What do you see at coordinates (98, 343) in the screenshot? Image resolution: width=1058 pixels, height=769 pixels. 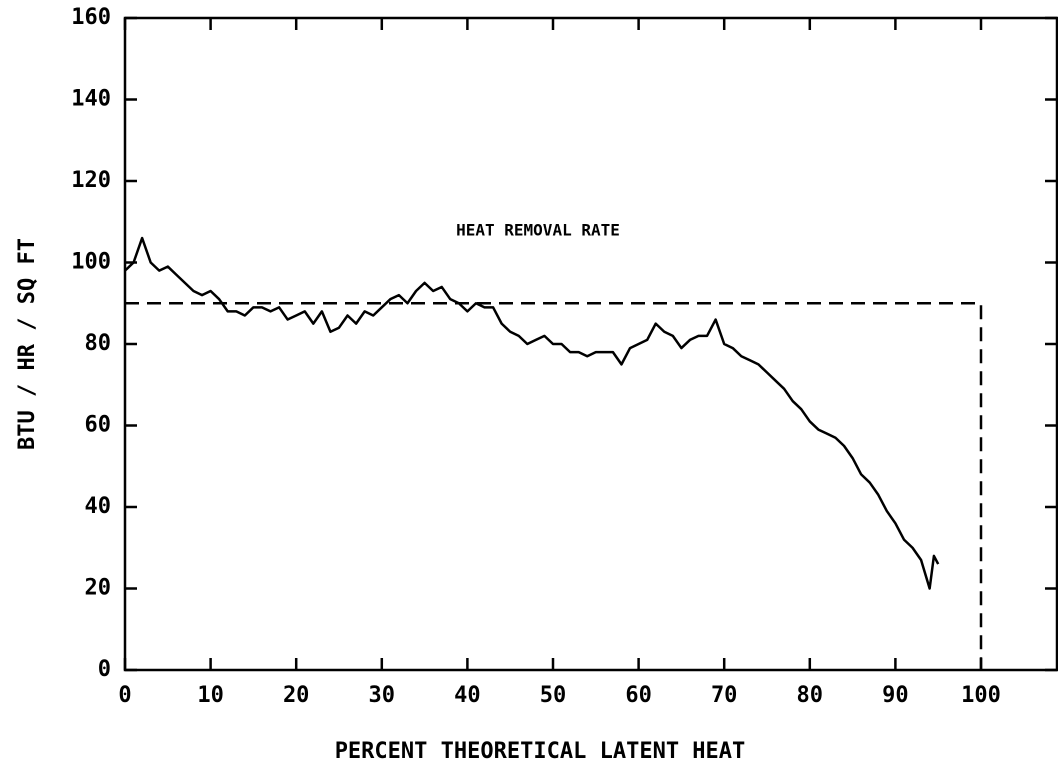 I see `y-tick-label: 80` at bounding box center [98, 343].